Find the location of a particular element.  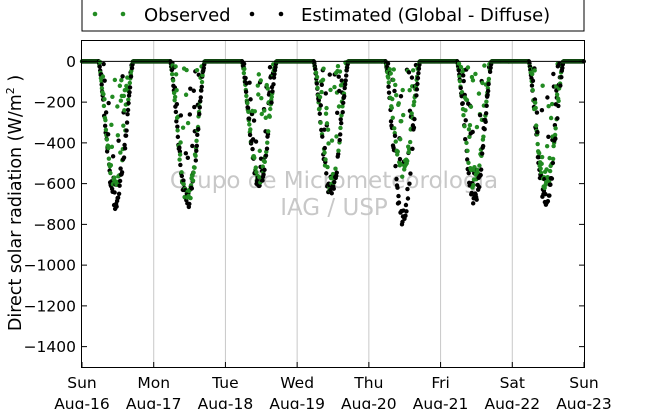

legend-marker-observed is located at coordinates (95, 14).